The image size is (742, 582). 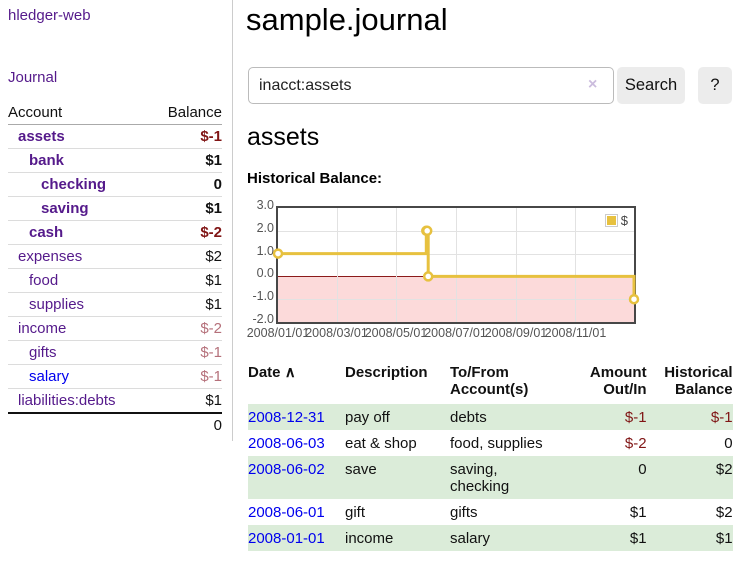 I want to click on sidebar-account-link: gifts, so click(x=43, y=352).